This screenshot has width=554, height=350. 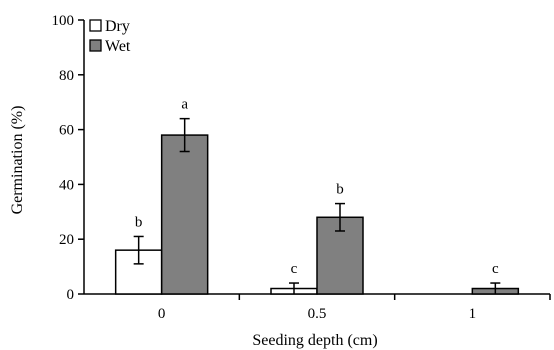 I want to click on legend-swatch-dry, so click(x=95, y=25).